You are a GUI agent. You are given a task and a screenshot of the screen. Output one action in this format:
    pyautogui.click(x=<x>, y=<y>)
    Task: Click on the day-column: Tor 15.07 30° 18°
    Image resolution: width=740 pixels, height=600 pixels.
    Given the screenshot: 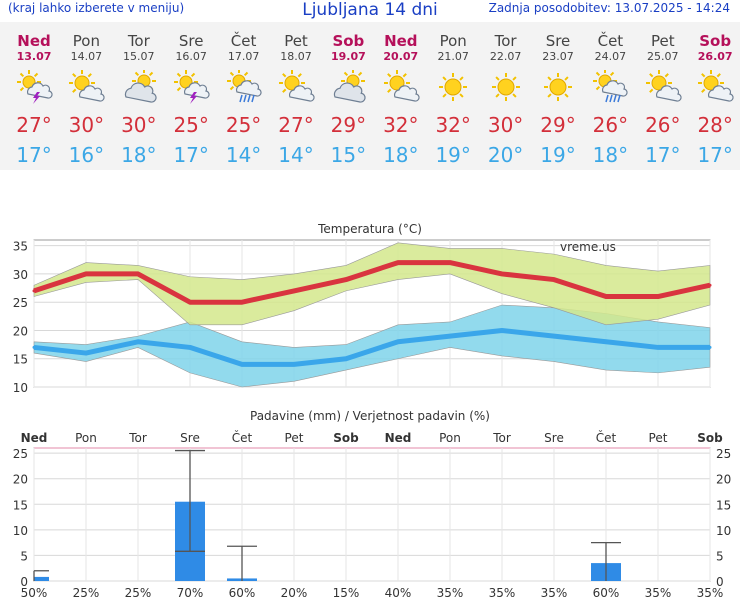 What is the action you would take?
    pyautogui.click(x=139, y=96)
    